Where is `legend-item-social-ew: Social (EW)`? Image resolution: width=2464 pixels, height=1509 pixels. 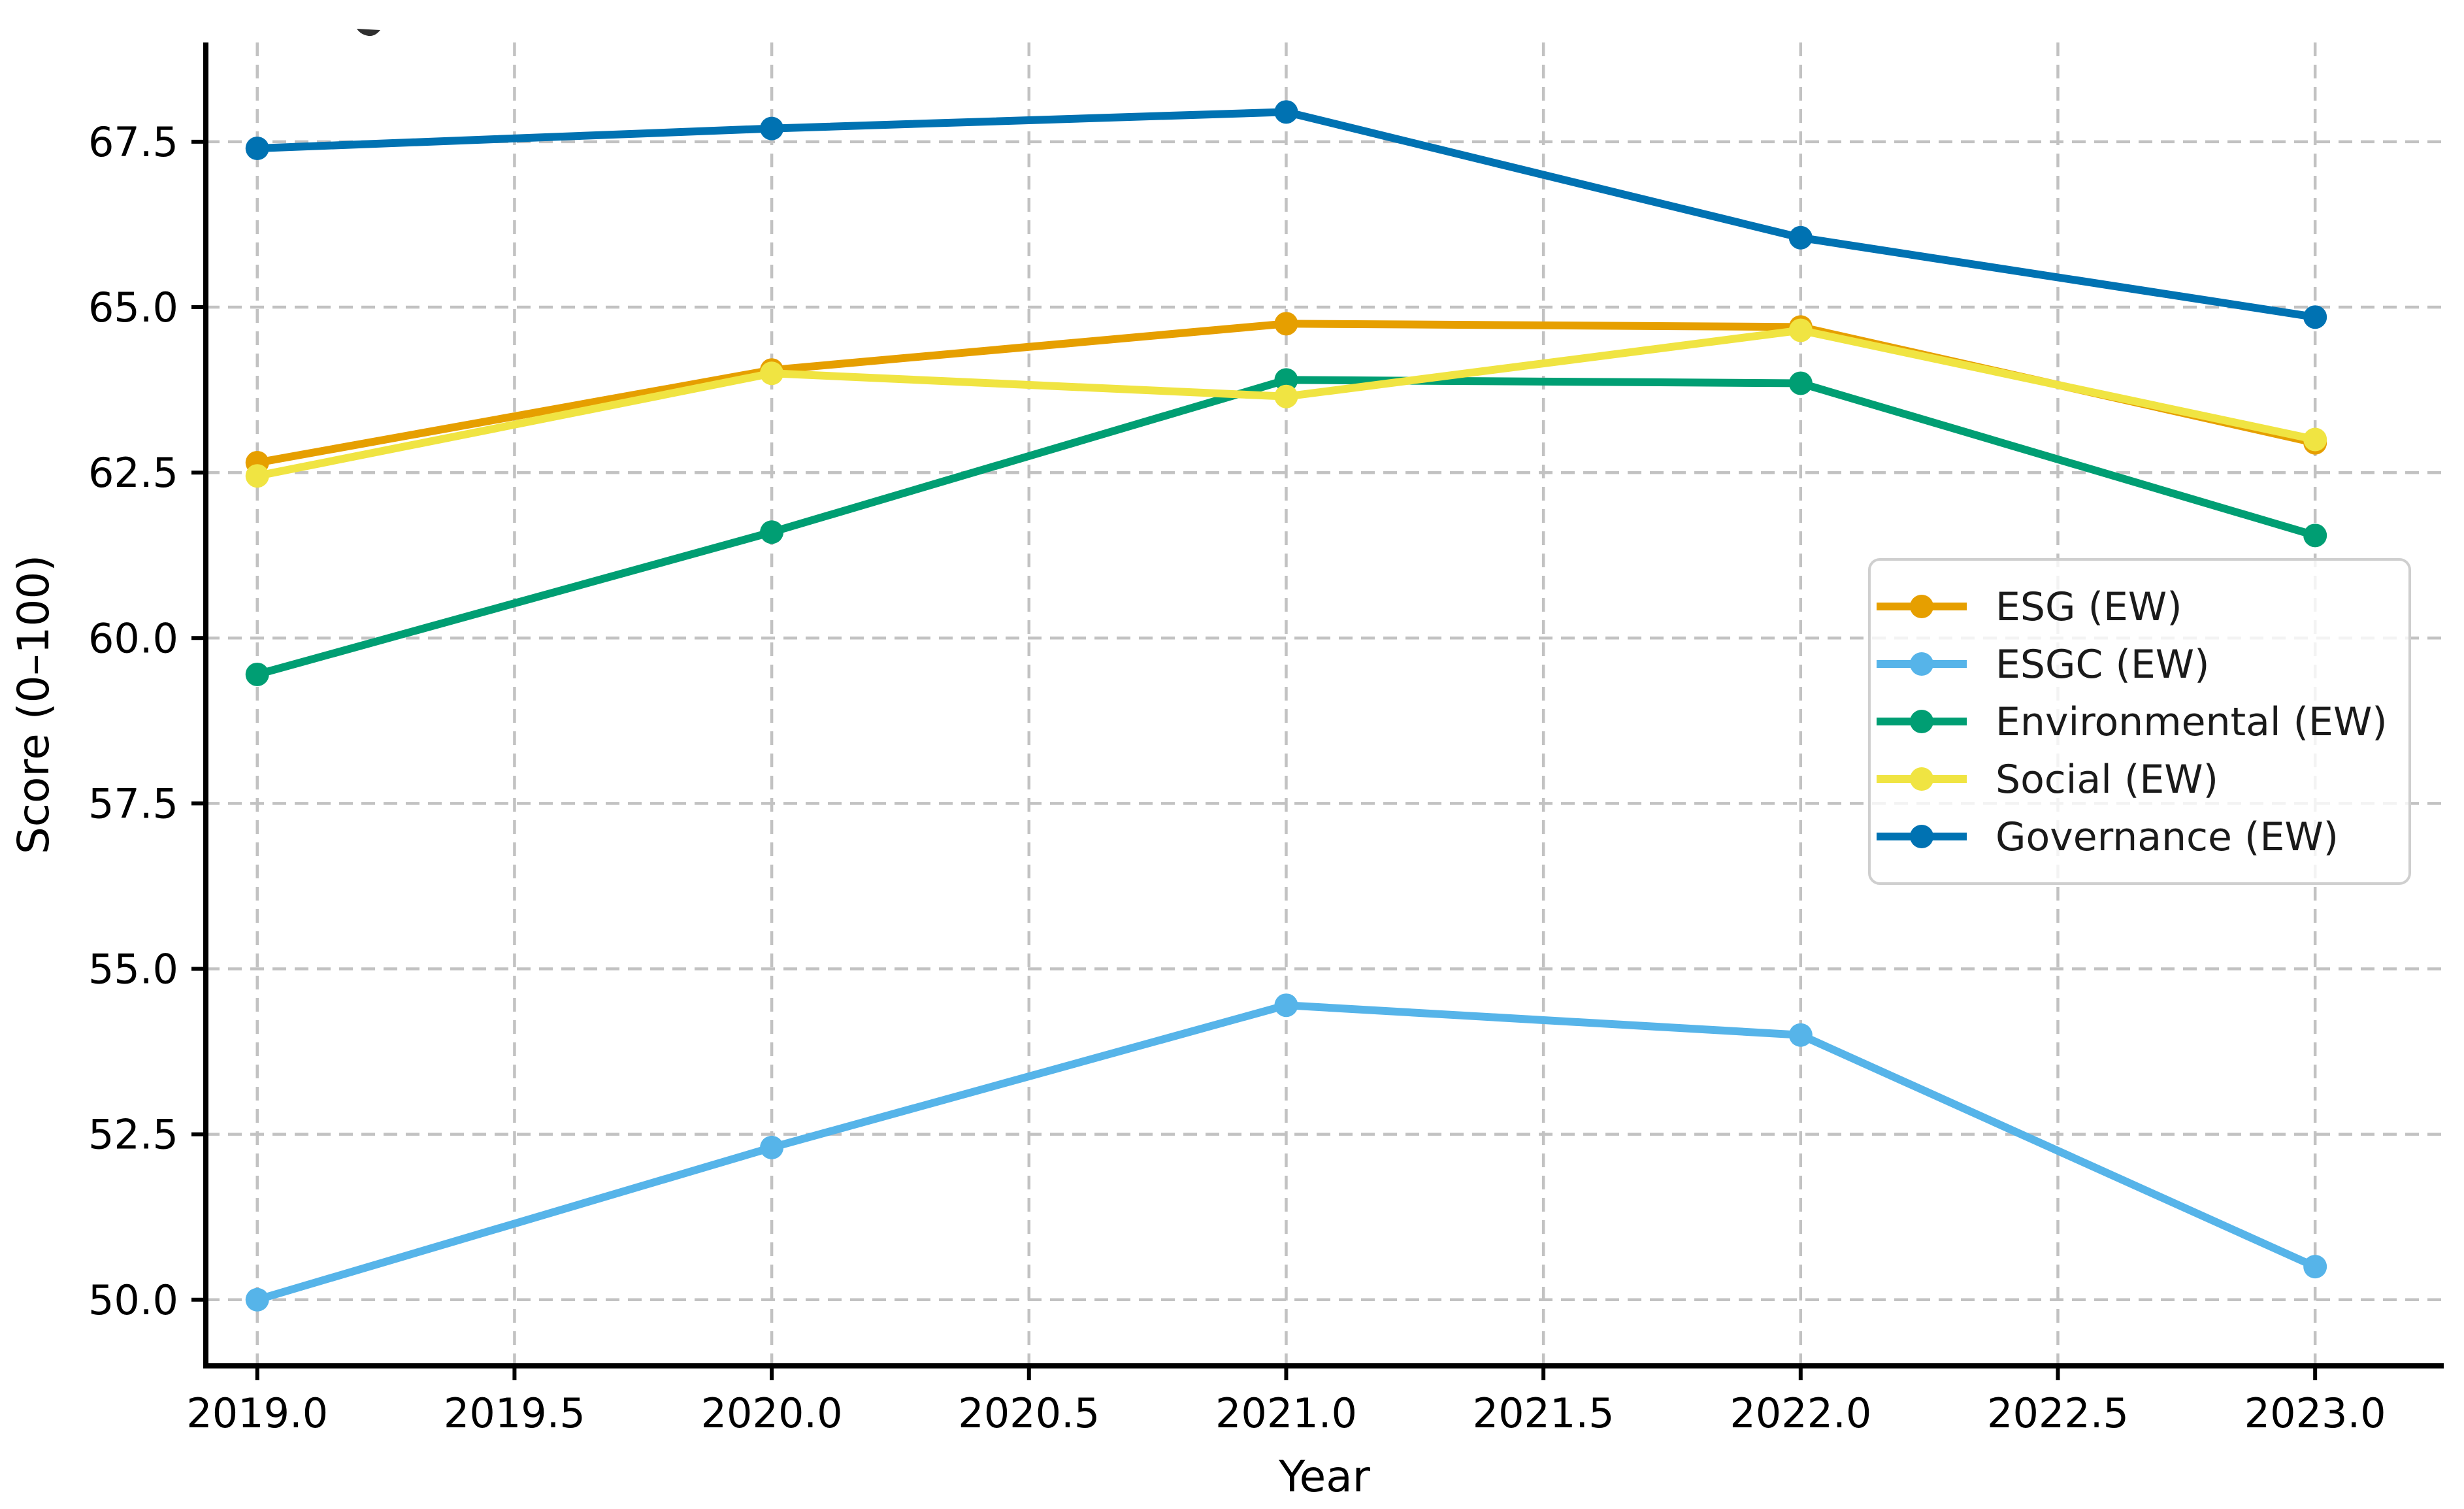
legend-item-social-ew: Social (EW) is located at coordinates (2047, 780).